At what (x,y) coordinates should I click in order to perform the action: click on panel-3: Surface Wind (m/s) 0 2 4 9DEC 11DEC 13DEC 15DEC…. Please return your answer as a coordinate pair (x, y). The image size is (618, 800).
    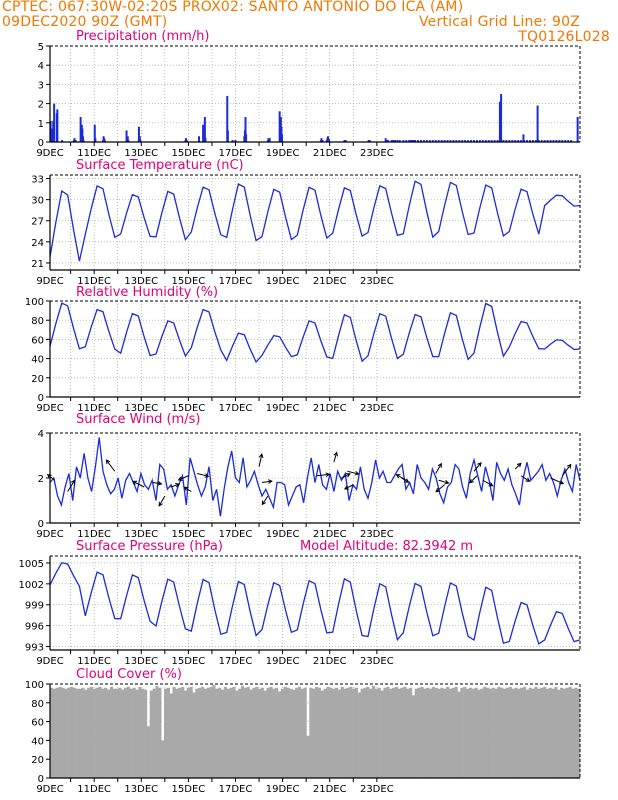
    Looking at the image, I should click on (308, 476).